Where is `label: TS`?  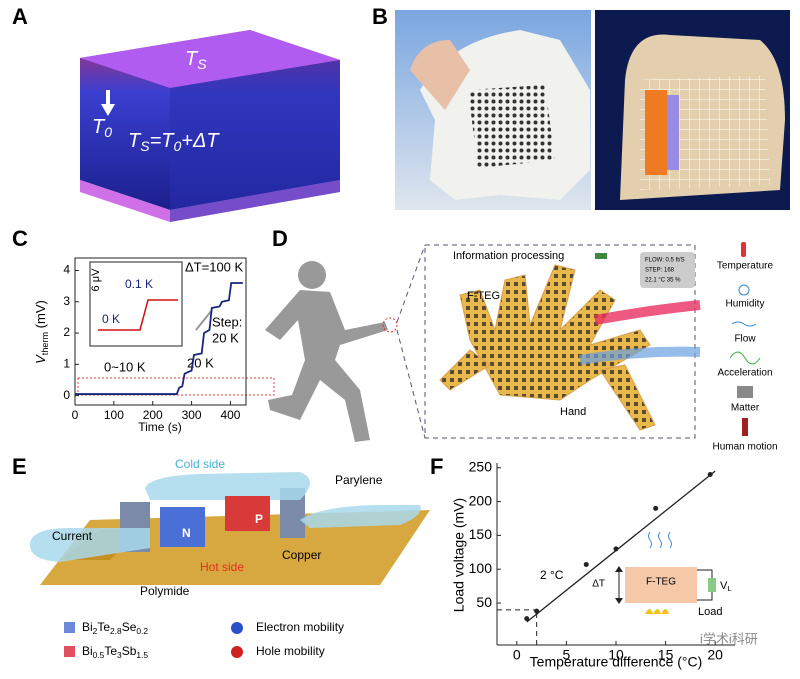 label: TS is located at coordinates (196, 59).